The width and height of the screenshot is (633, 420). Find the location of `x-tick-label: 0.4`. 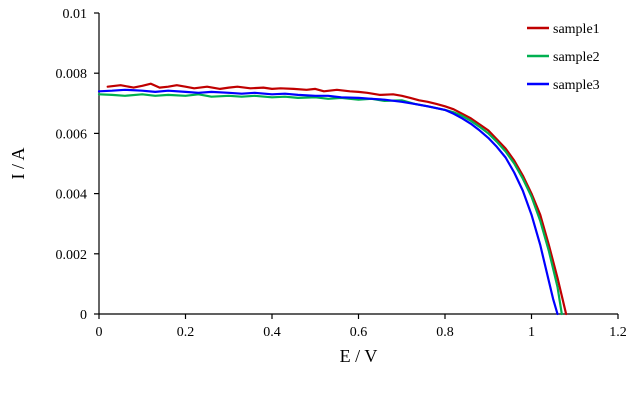

x-tick-label: 0.4 is located at coordinates (272, 332).